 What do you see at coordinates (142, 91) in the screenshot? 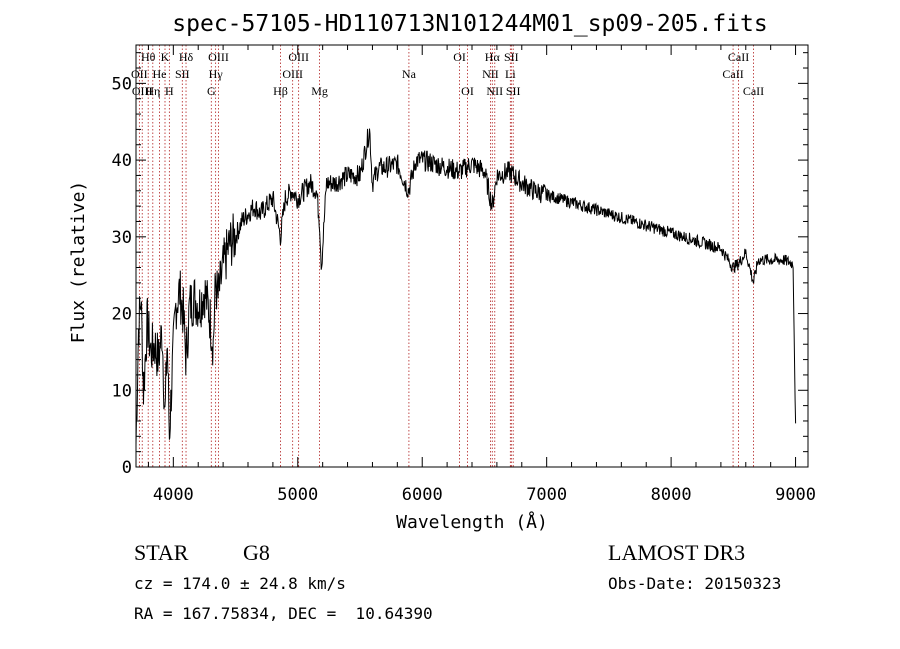
I see `line-label-2: OIII` at bounding box center [142, 91].